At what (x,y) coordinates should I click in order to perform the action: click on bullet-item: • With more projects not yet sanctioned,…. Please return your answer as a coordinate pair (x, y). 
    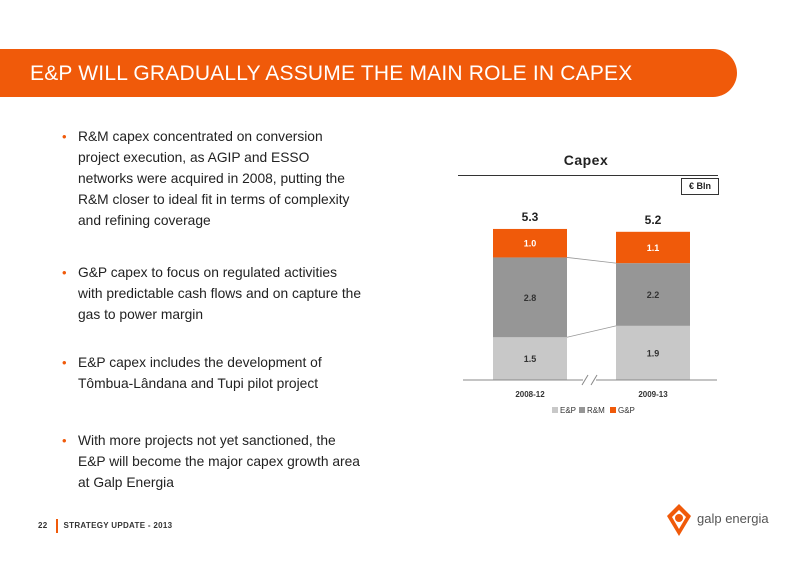
    Looking at the image, I should click on (212, 461).